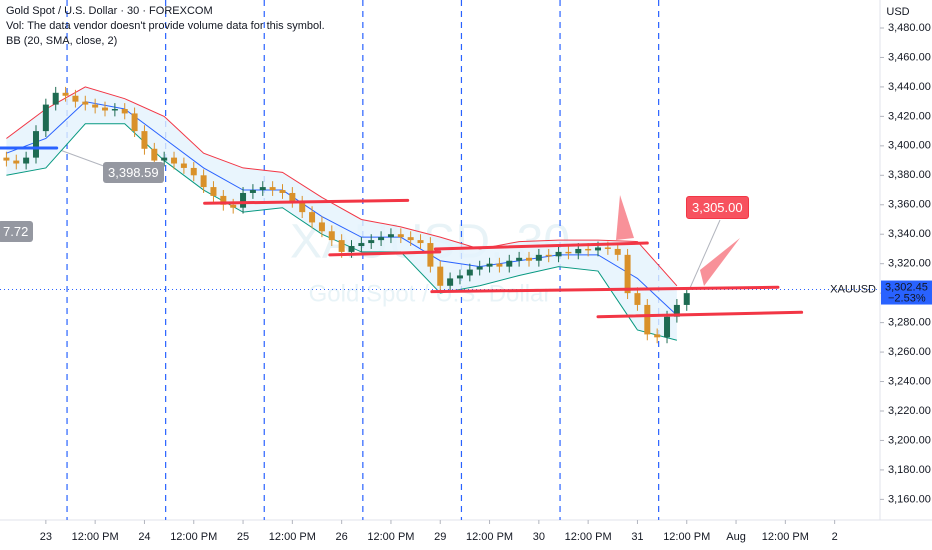  Describe the element at coordinates (46, 537) in the screenshot. I see `x-tick-label: 23` at that location.